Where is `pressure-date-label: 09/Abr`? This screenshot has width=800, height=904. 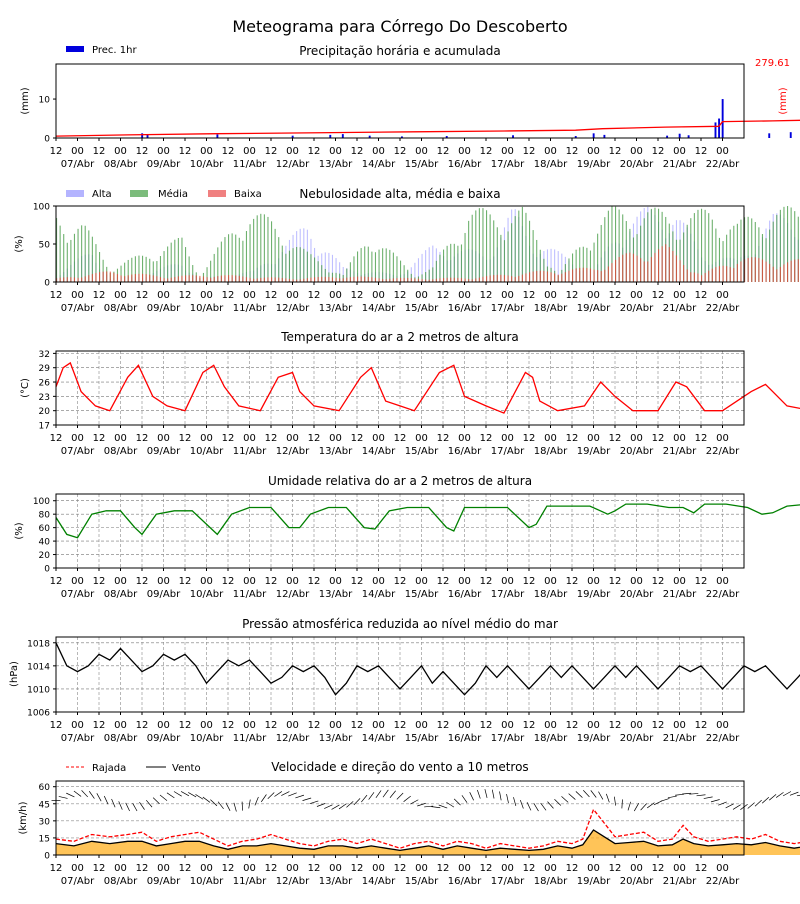
pressure-date-label: 09/Abr is located at coordinates (164, 738).